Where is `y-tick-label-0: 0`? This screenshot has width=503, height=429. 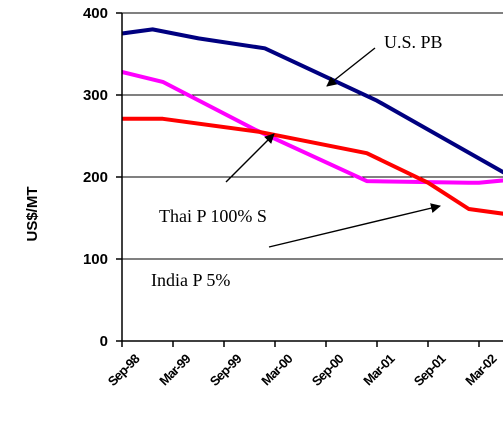
y-tick-label-0: 0 is located at coordinates (104, 341).